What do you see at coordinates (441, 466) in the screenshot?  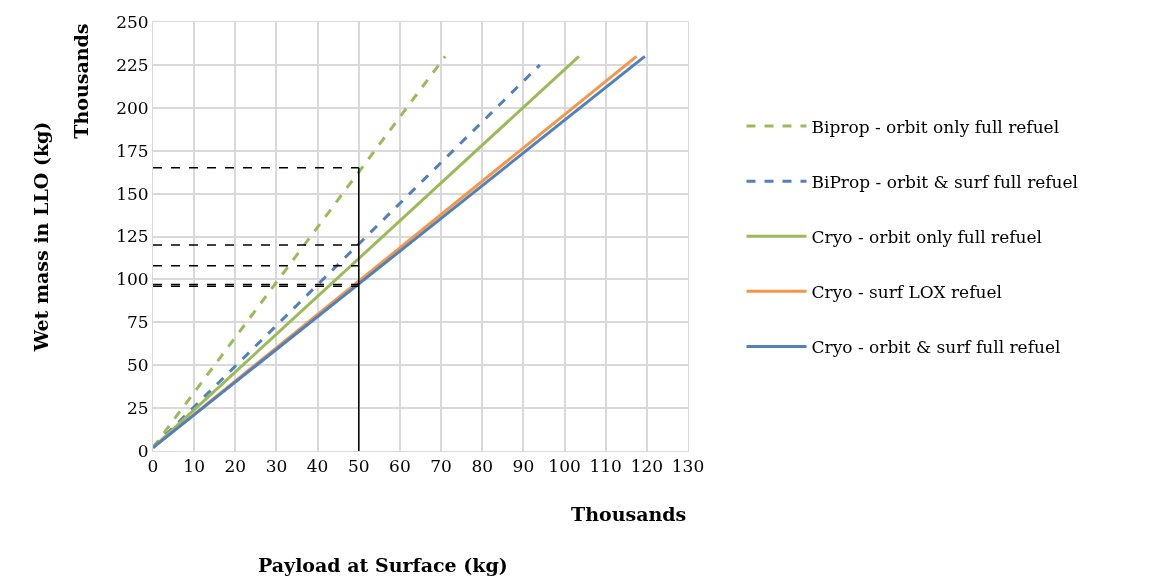 I see `x-tick-label: 70` at bounding box center [441, 466].